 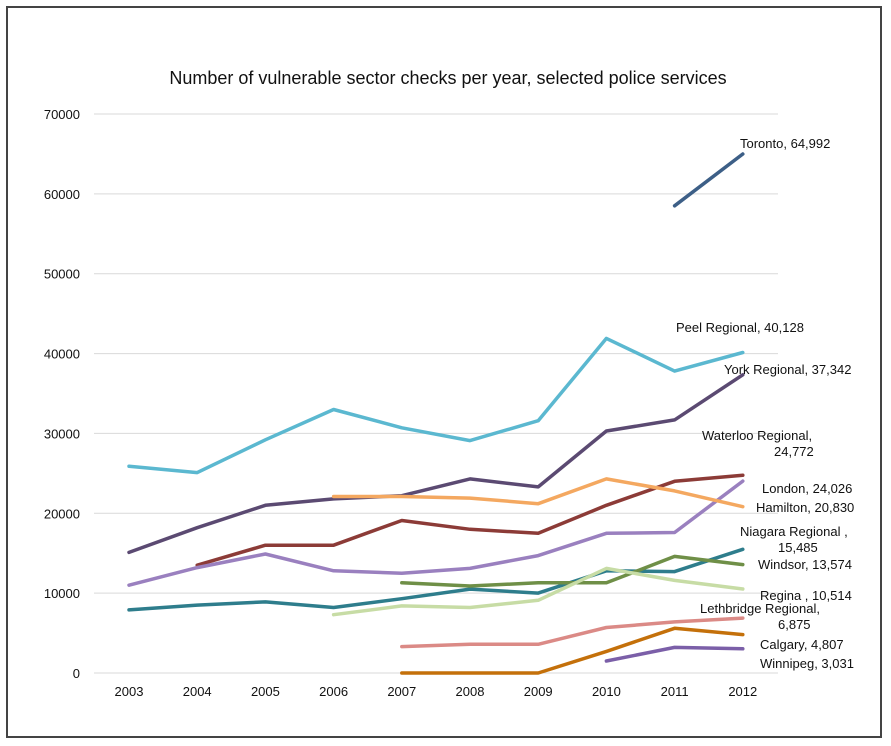 I want to click on series-label-niagara-regional: Niagara Regional , 15,485, so click(x=794, y=539).